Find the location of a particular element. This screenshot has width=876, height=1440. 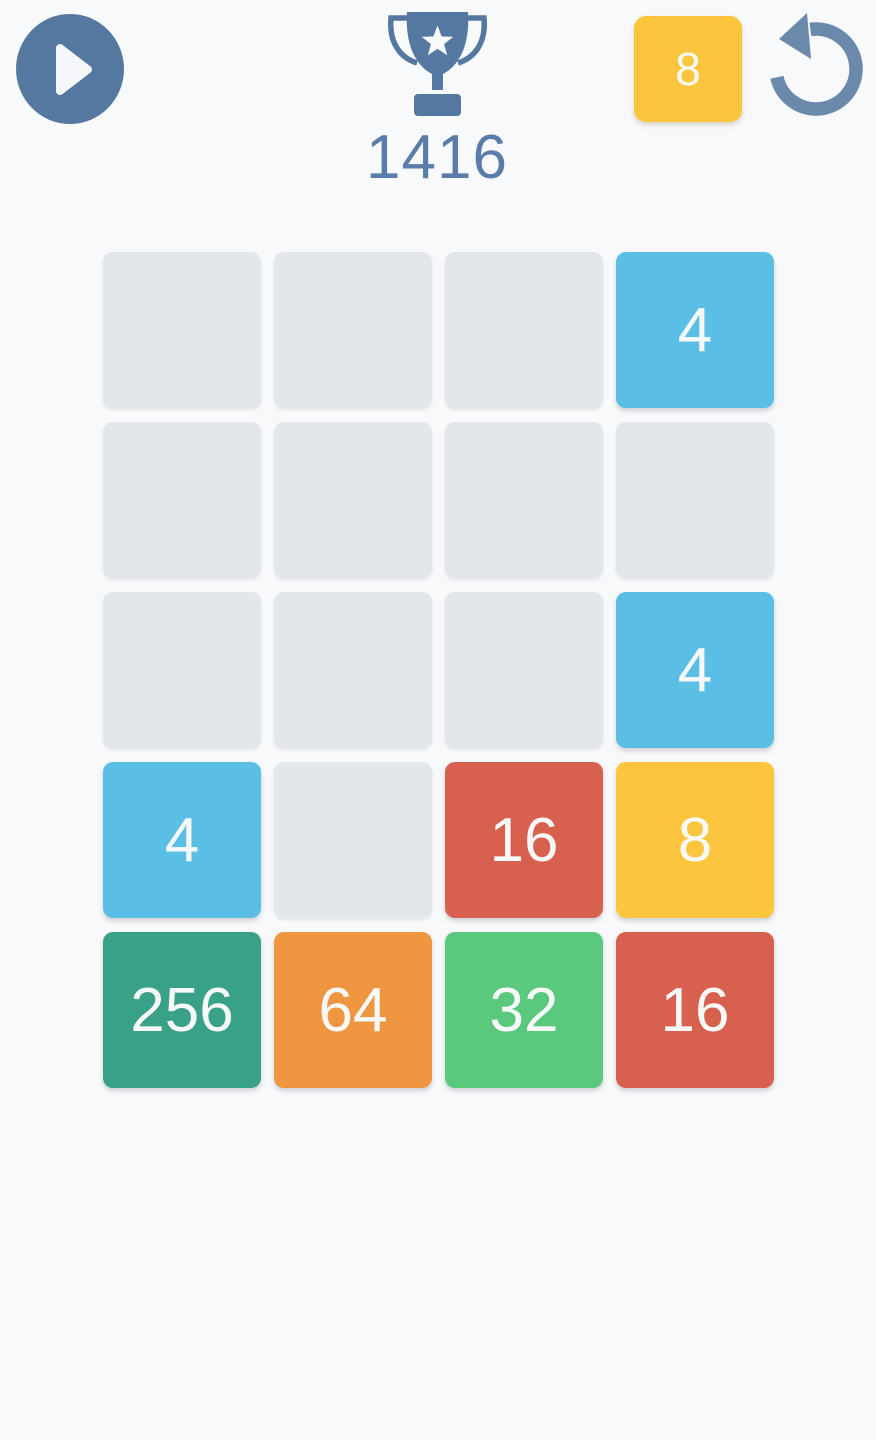

undo-icon is located at coordinates (812, 65).